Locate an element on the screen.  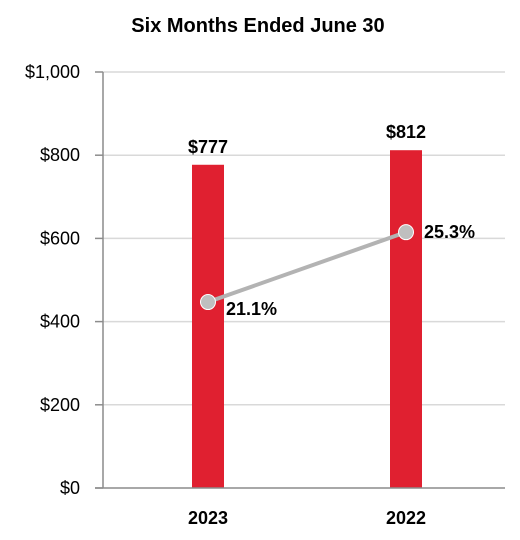
y-tick-label: $0 is located at coordinates (70, 488).